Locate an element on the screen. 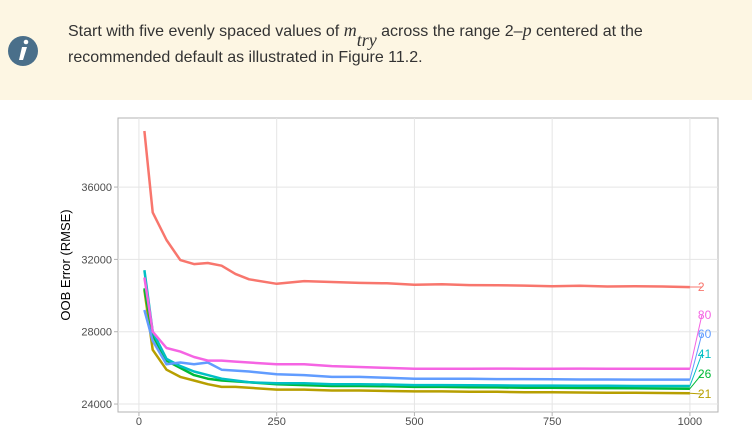 This screenshot has width=752, height=428. y-axis-title: OOB Error (RMSE) is located at coordinates (65, 264).